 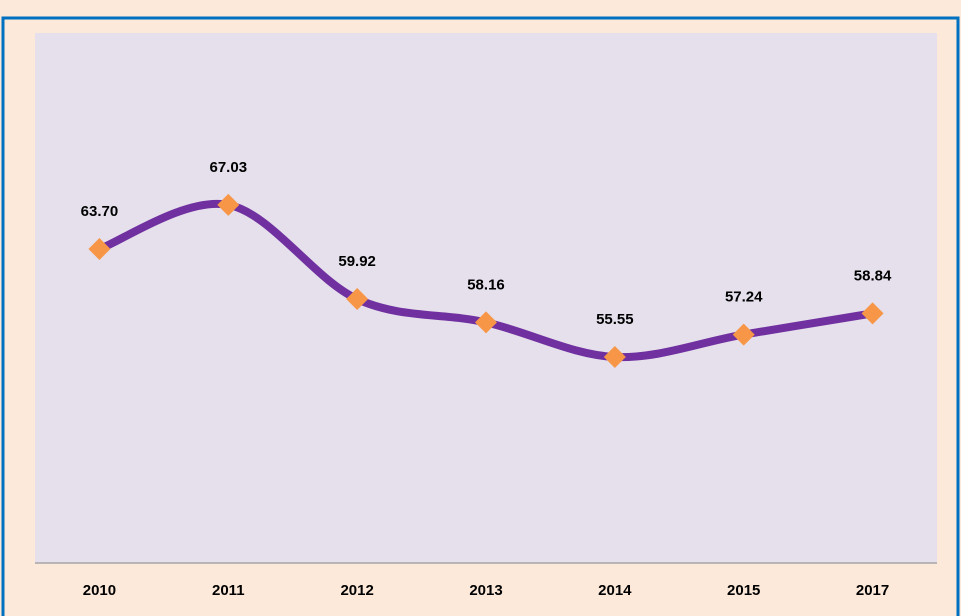 I want to click on x-tick-label: 2010, so click(x=99, y=590).